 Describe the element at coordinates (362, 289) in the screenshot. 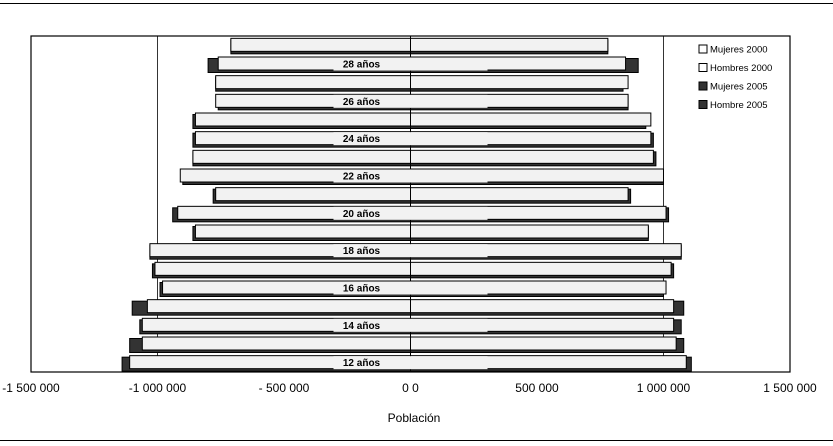

I see `age-label: 16 años` at that location.